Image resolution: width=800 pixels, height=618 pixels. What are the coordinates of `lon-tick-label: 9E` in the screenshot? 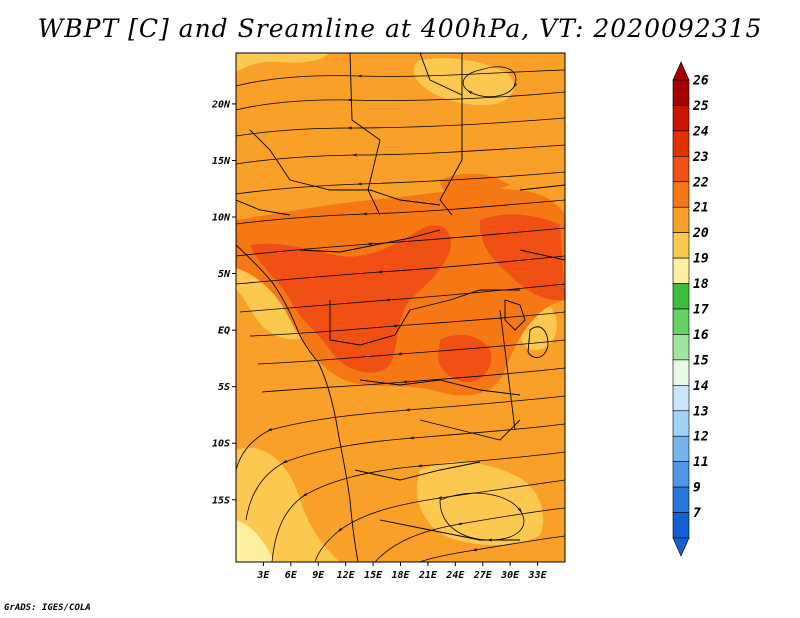 It's located at (318, 575).